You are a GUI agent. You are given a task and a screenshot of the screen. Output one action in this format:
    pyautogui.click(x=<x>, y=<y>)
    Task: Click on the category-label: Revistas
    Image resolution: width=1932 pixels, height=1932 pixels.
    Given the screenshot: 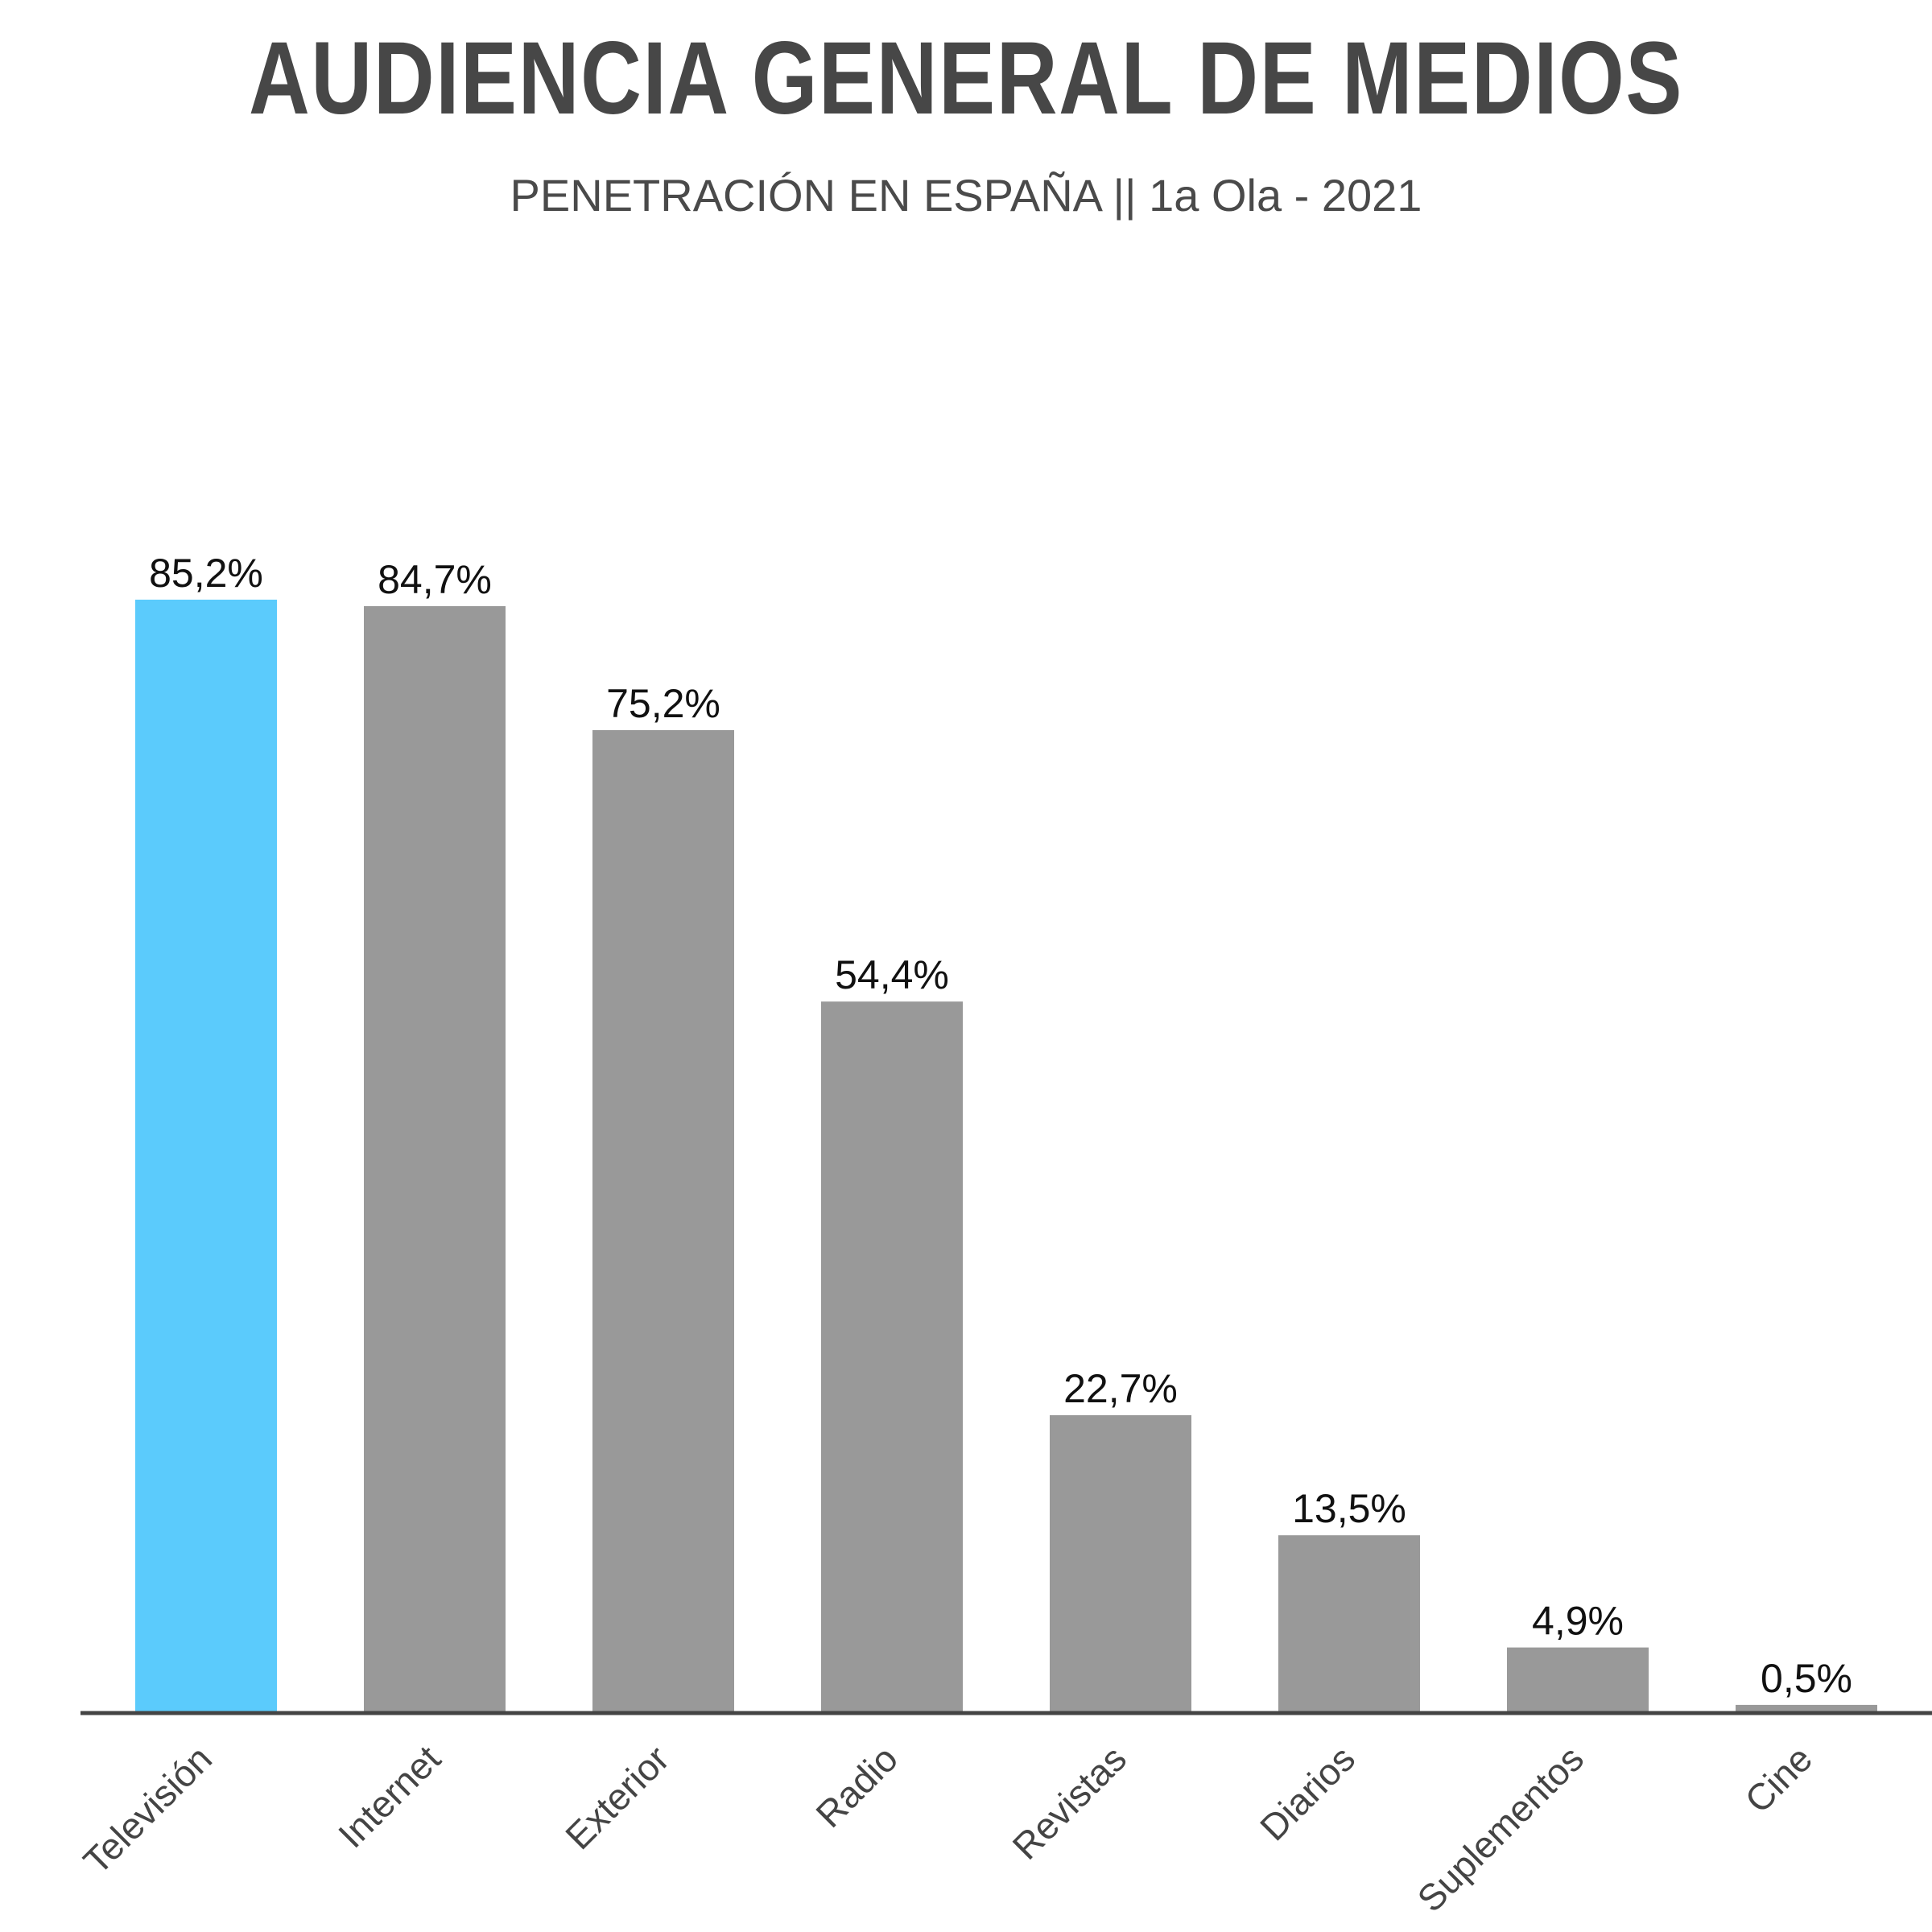 What is the action you would take?
    pyautogui.click(x=1069, y=1802)
    